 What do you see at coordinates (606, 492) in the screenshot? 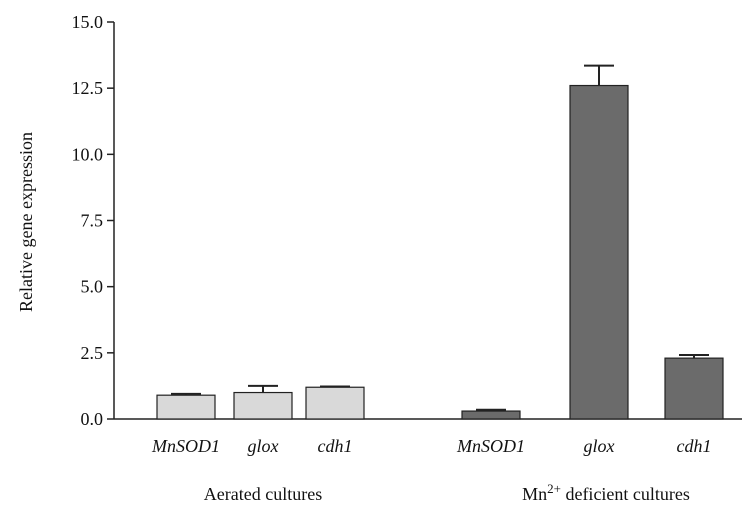
I see `group-label: Mn2+ deficient cultures` at bounding box center [606, 492].